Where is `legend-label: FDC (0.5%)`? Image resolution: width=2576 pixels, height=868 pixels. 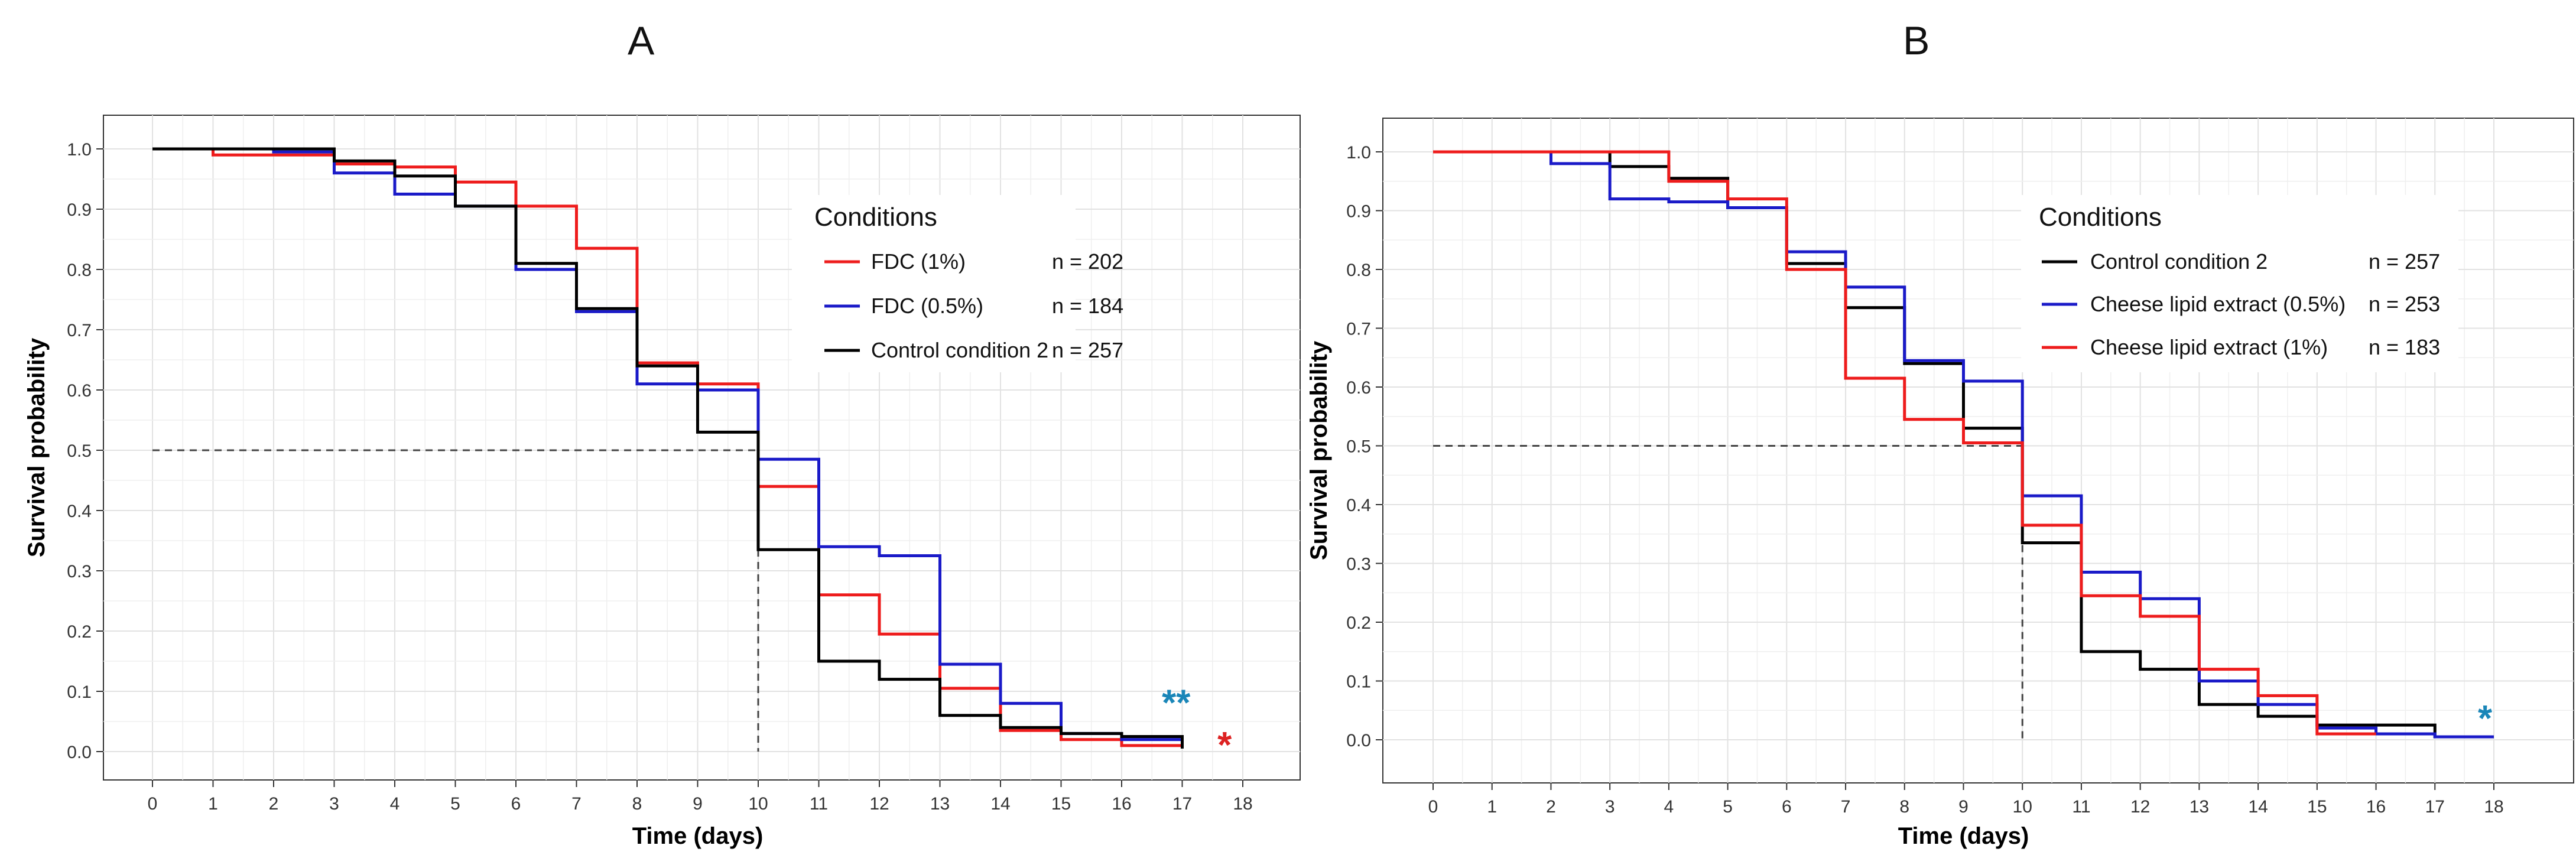
legend-label: FDC (0.5%) is located at coordinates (927, 306).